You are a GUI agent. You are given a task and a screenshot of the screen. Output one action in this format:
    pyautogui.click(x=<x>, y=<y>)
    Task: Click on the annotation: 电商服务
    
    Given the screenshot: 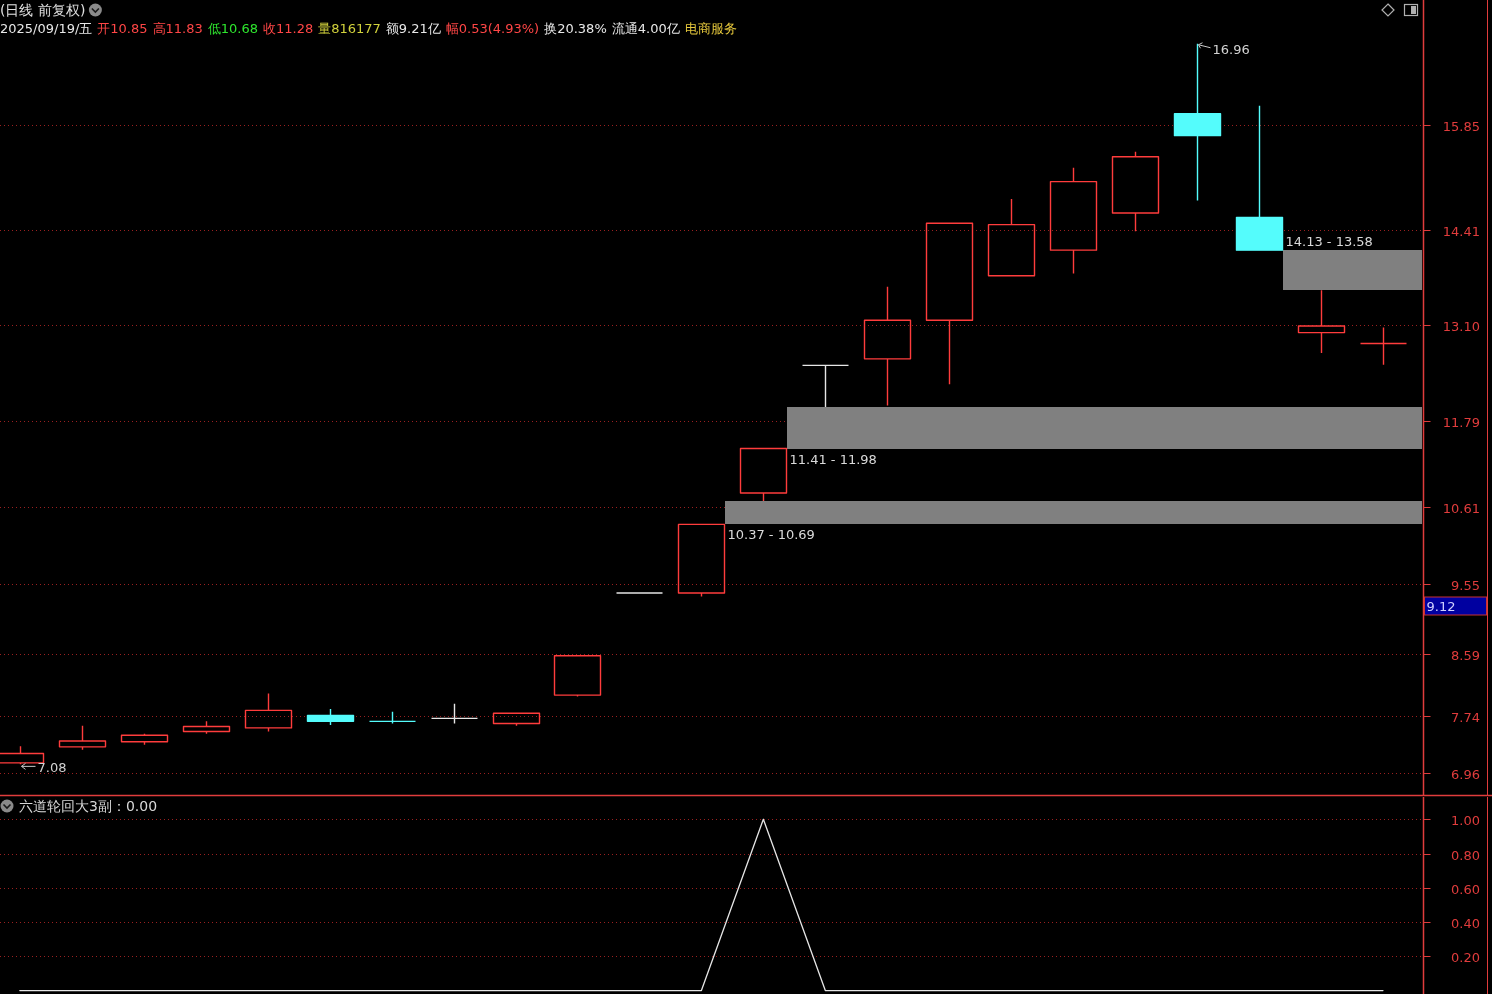 What is the action you would take?
    pyautogui.click(x=710, y=28)
    